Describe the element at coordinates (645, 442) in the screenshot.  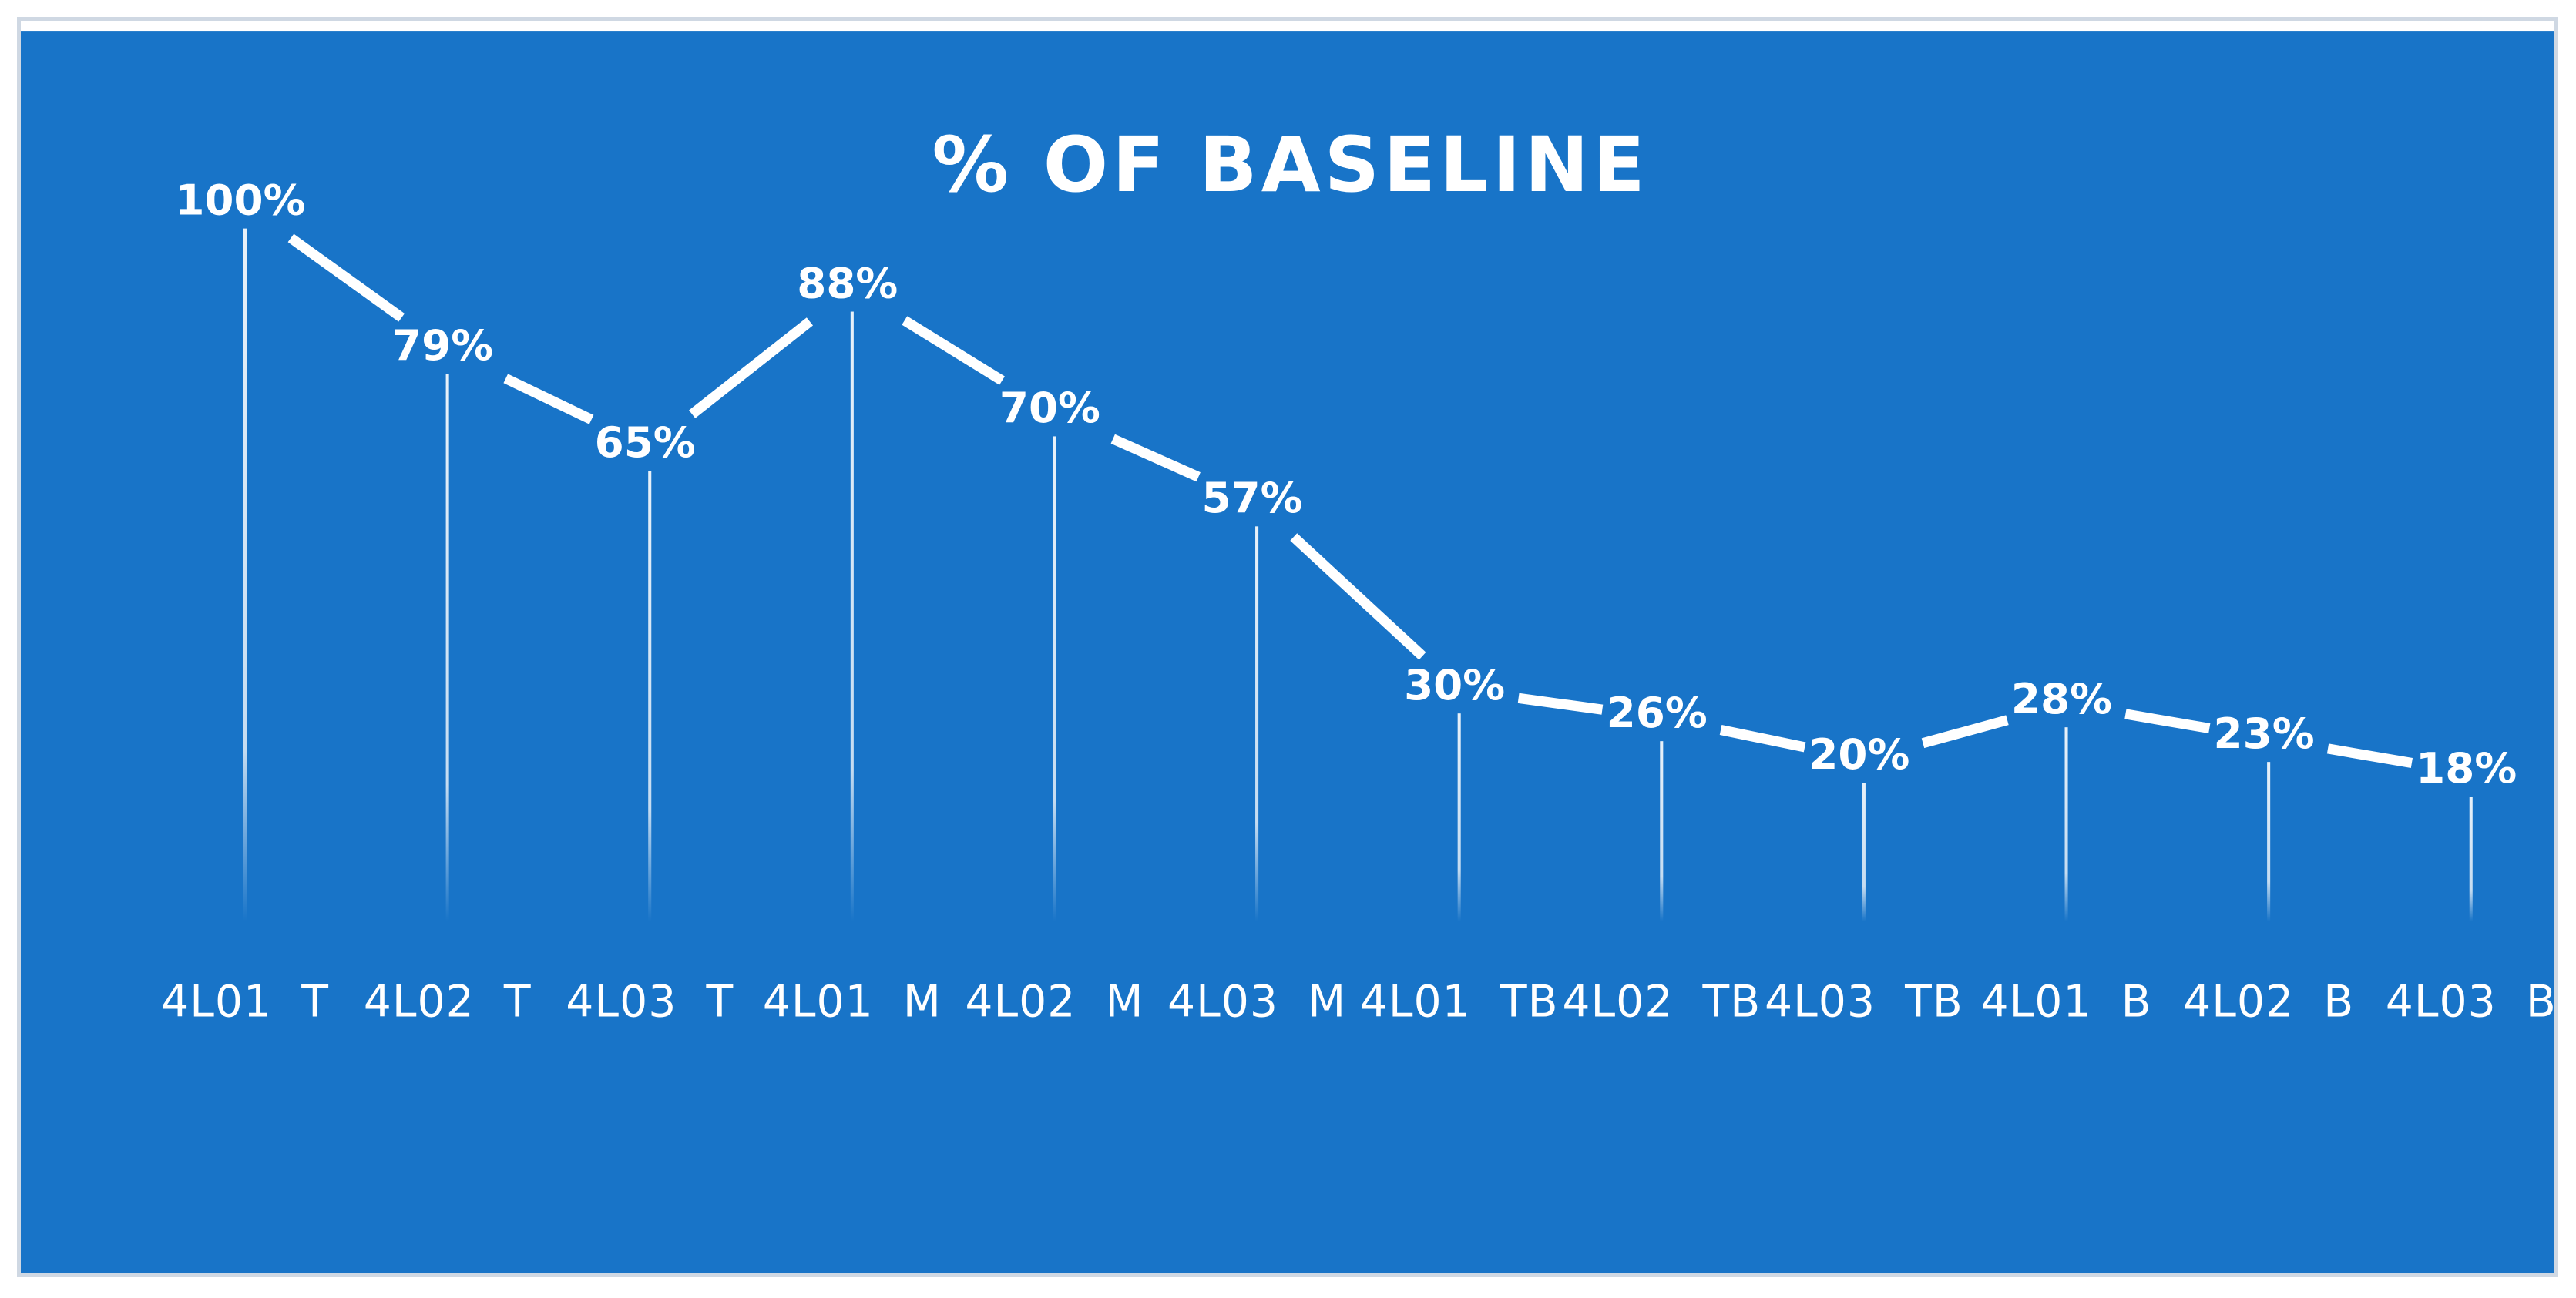
I see `data-label: 65%` at that location.